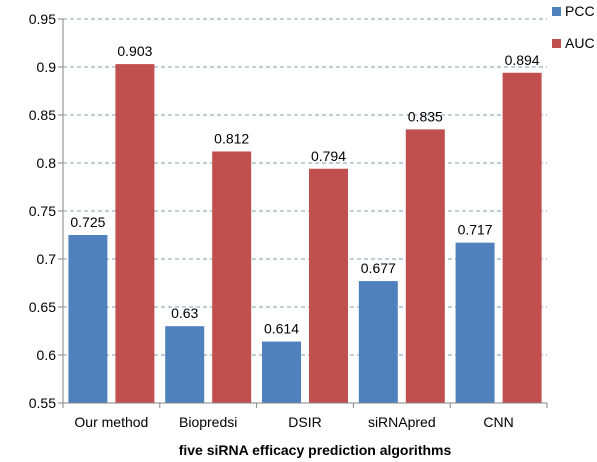  What do you see at coordinates (475, 230) in the screenshot?
I see `data-label: 0.717` at bounding box center [475, 230].